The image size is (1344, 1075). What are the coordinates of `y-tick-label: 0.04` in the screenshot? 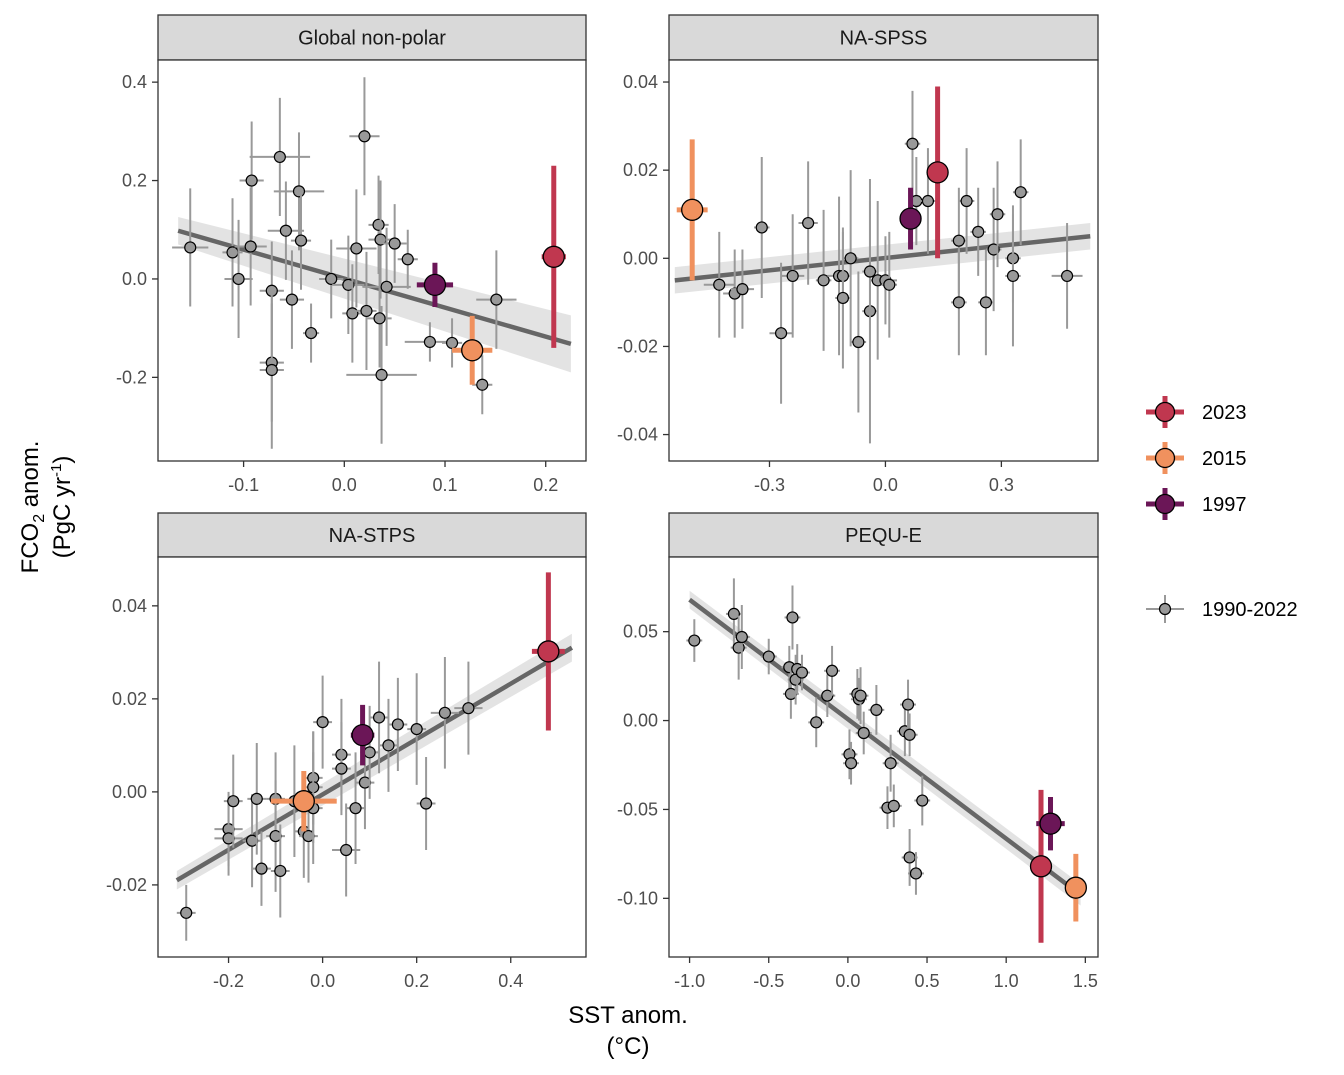 It's located at (640, 82).